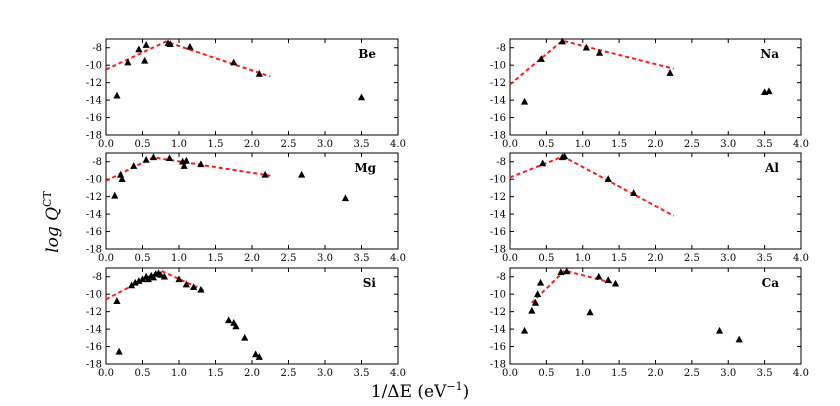  Describe the element at coordinates (498, 101) in the screenshot. I see `y-tick-label: -14` at that location.